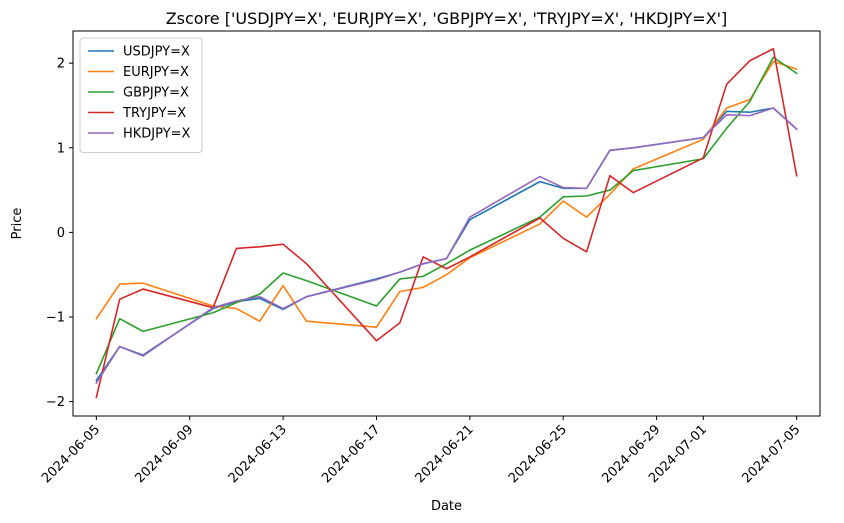  What do you see at coordinates (771, 454) in the screenshot?
I see `x-tick-label: 2024-07-05` at bounding box center [771, 454].